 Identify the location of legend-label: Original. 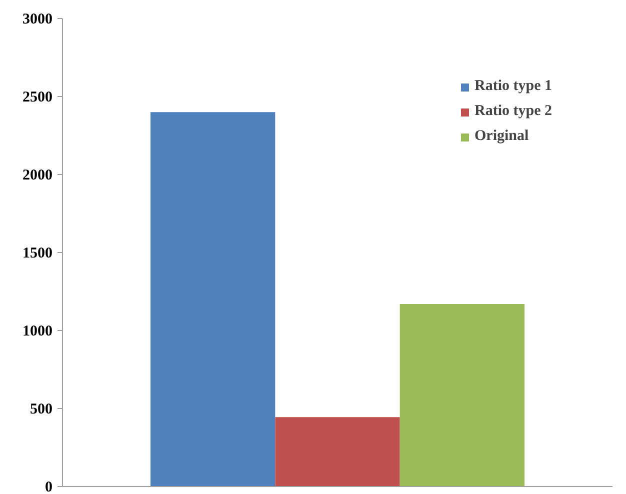
(501, 136).